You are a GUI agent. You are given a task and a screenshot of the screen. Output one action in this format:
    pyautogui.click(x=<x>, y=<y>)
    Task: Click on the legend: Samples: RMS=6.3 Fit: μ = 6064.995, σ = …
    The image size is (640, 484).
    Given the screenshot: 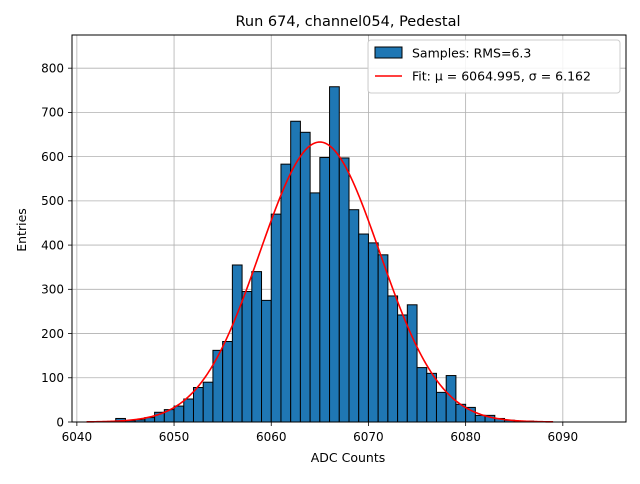 What is the action you would take?
    pyautogui.click(x=494, y=66)
    